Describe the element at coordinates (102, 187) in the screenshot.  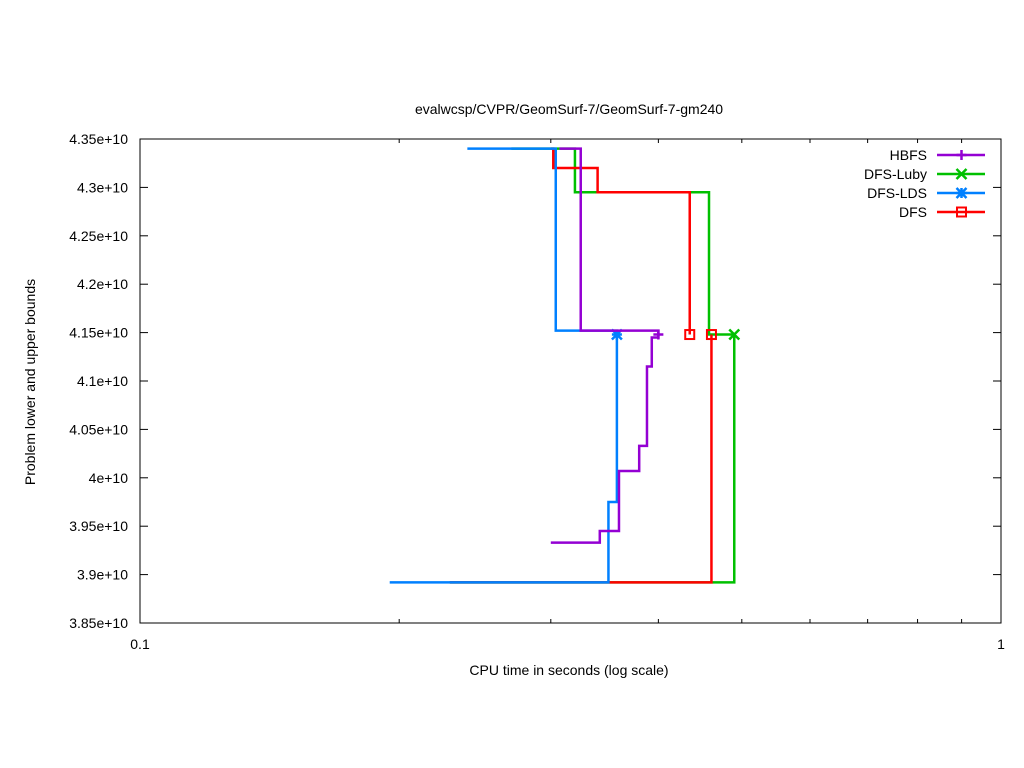
I see `y-tick-label-9: 4.3e+10` at that location.